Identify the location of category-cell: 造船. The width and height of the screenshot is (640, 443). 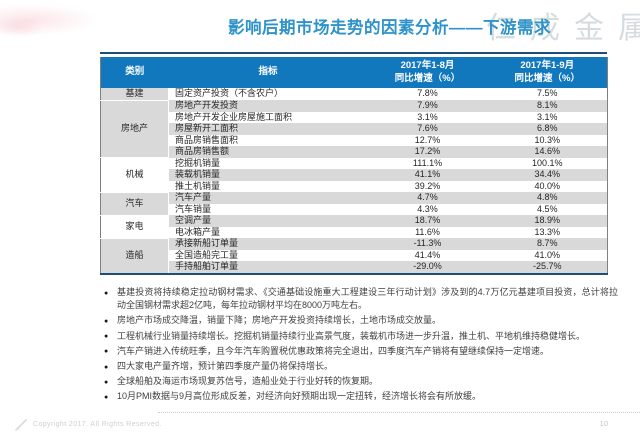
(134, 255).